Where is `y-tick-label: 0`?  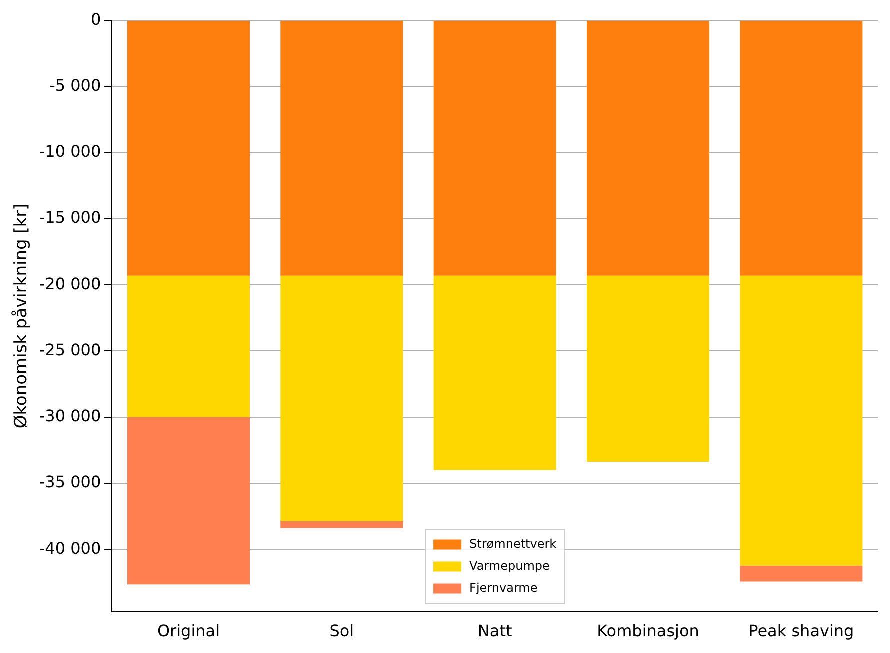 y-tick-label: 0 is located at coordinates (96, 19).